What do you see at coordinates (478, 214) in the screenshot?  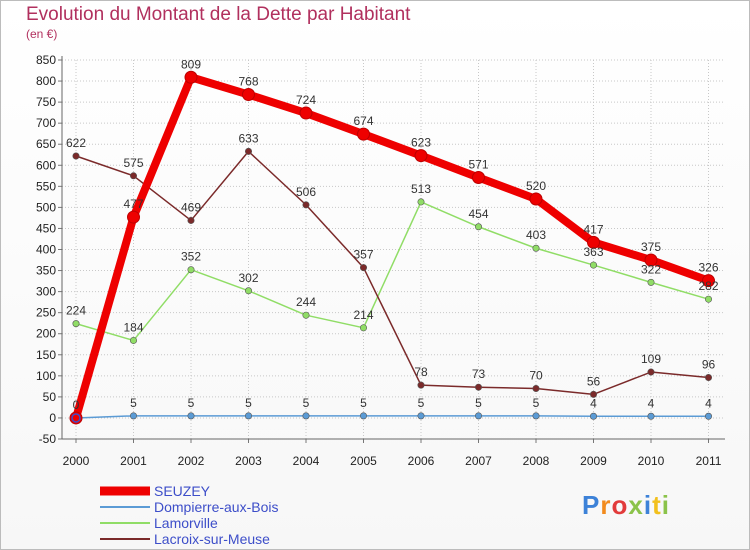 I see `data-label: 454` at bounding box center [478, 214].